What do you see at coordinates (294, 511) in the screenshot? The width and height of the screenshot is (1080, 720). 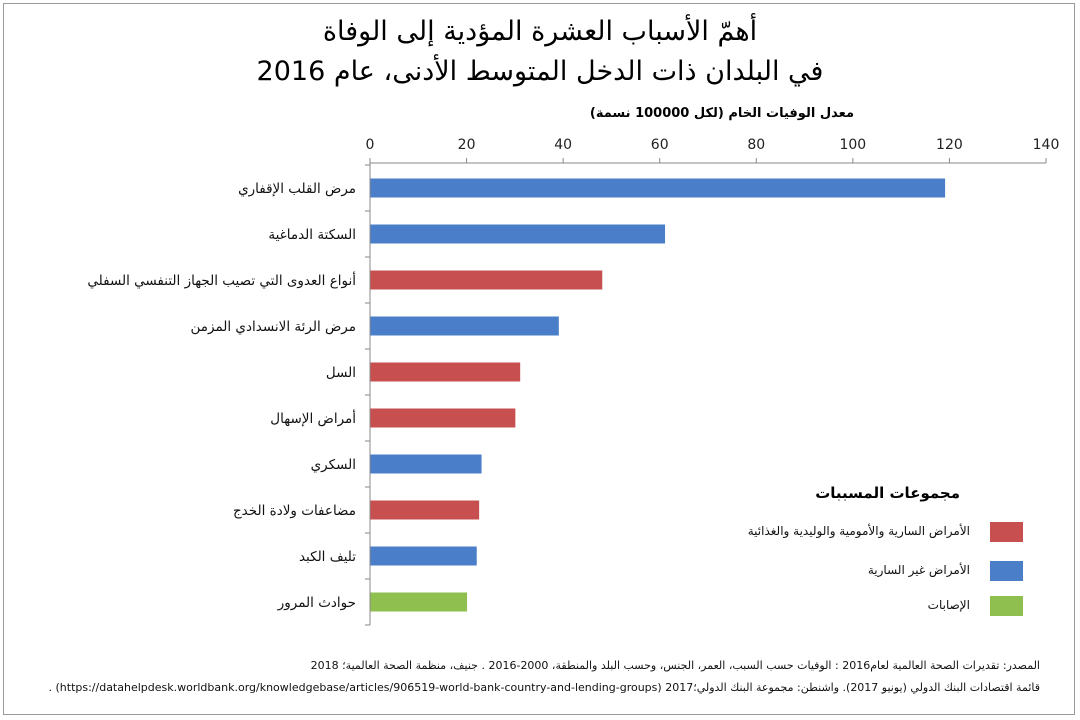 I see `category-label: مضاعفات ولادة الخدج` at bounding box center [294, 511].